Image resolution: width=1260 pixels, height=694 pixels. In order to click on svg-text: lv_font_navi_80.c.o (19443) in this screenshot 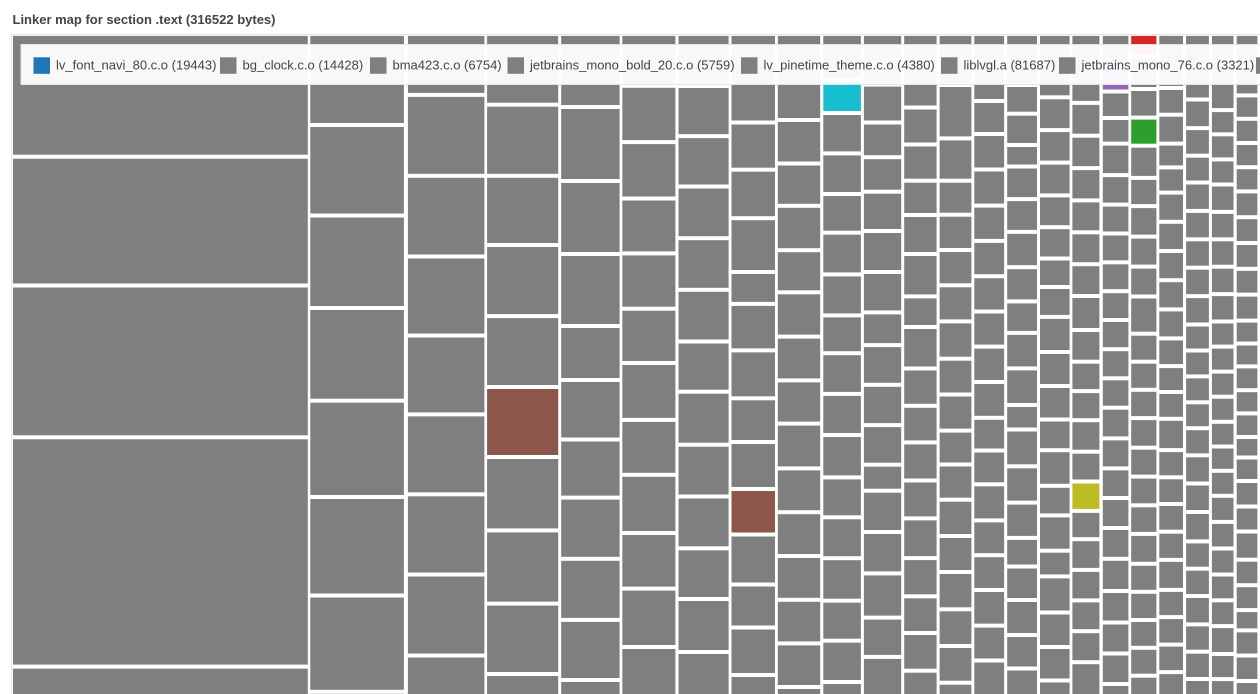, I will do `click(136, 65)`.